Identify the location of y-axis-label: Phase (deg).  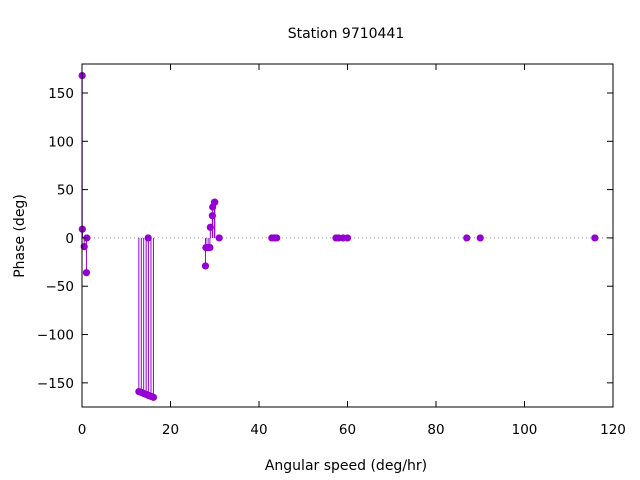
(20, 236).